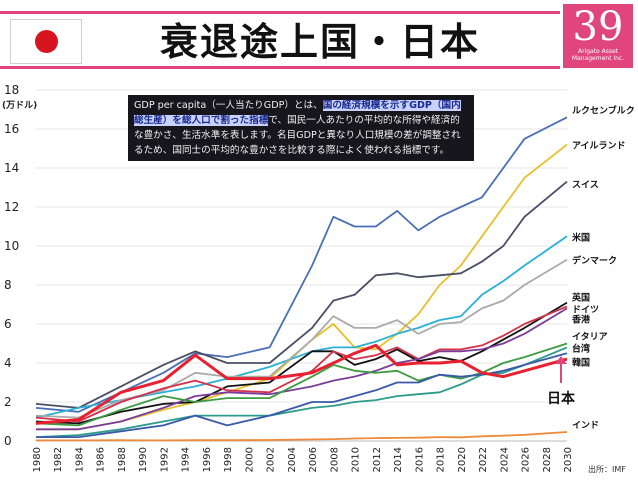 The height and width of the screenshot is (480, 638). Describe the element at coordinates (441, 459) in the screenshot. I see `x-tick-label: 2018` at that location.